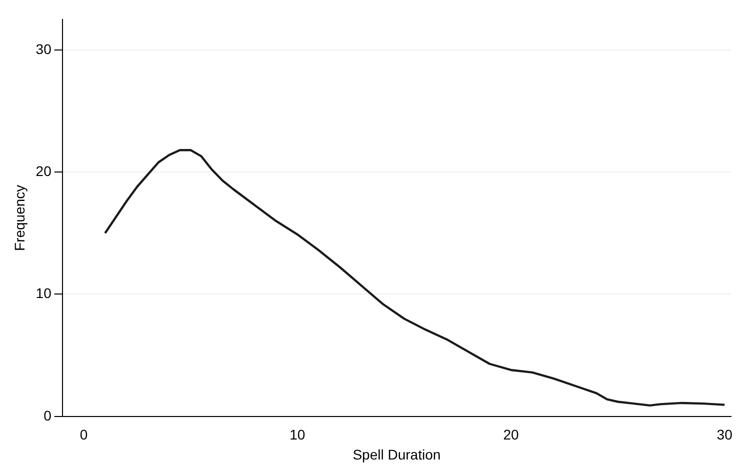 The height and width of the screenshot is (472, 751). What do you see at coordinates (44, 170) in the screenshot?
I see `y-tick-label: 20` at bounding box center [44, 170].